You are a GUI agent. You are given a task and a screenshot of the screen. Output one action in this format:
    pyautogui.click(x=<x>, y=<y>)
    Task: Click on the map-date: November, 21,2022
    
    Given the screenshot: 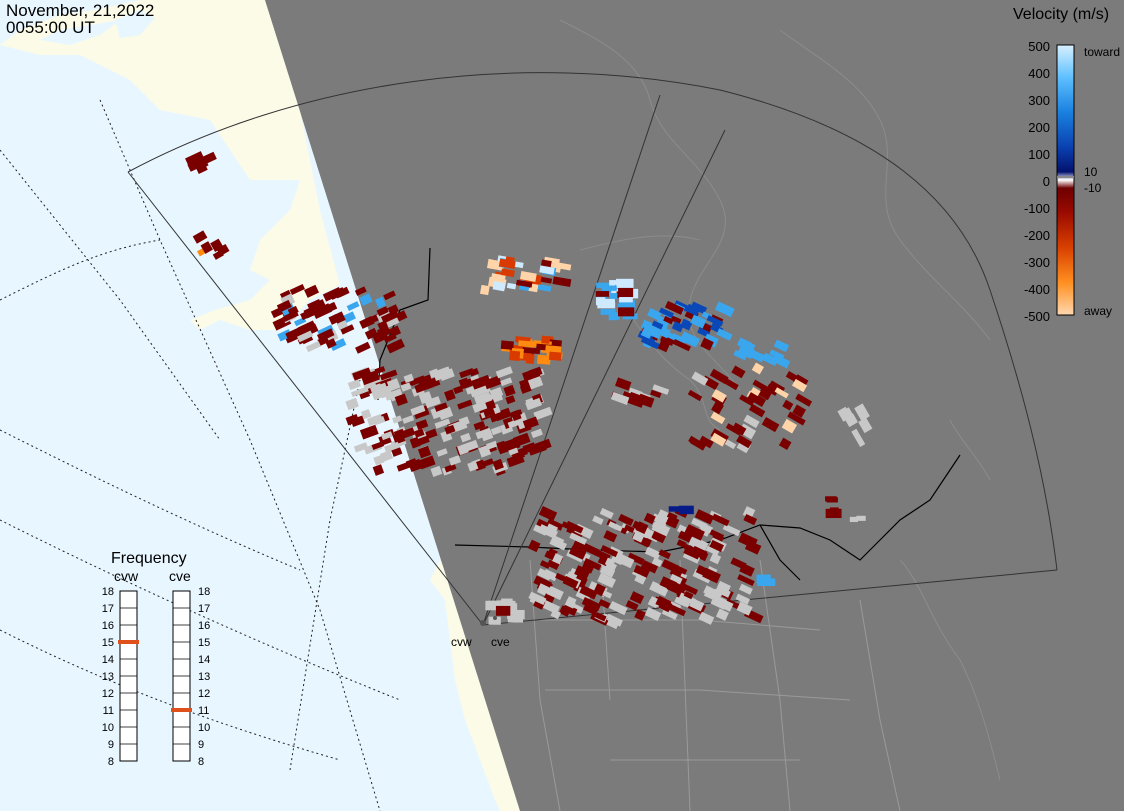 What is the action you would take?
    pyautogui.click(x=80, y=10)
    